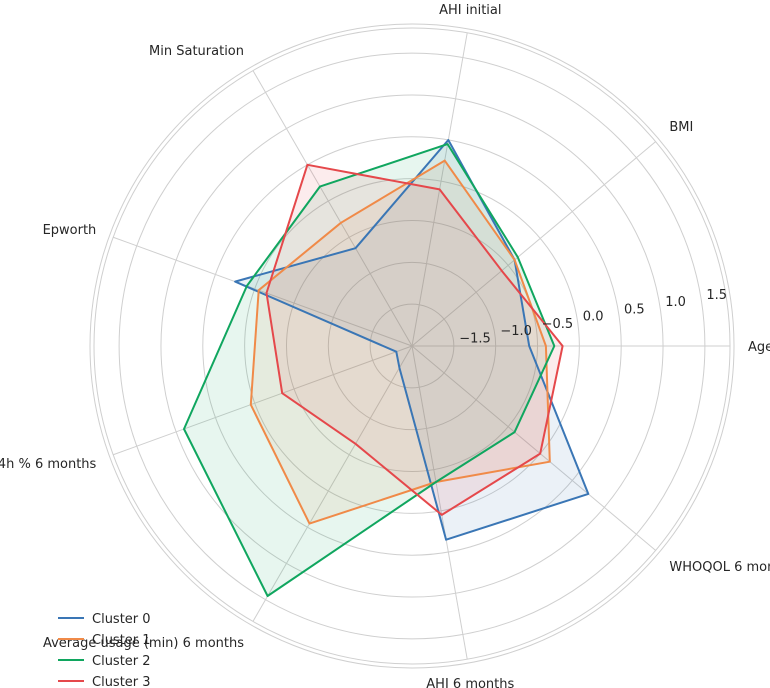  I want to click on legend: Cluster 0 Cluster 1 Cluster 2 Cluster 3, so click(104, 650).